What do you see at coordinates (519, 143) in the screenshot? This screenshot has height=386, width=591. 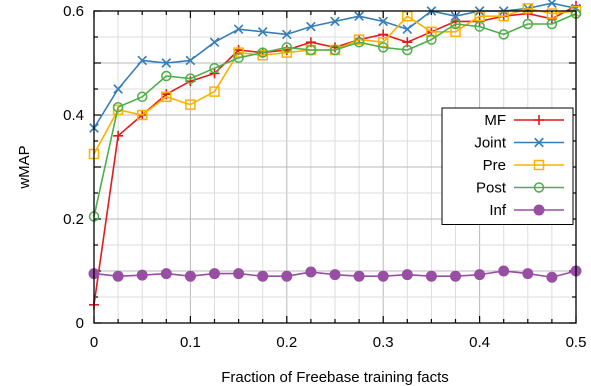 I see `legend-item-joint: Joint` at bounding box center [519, 143].